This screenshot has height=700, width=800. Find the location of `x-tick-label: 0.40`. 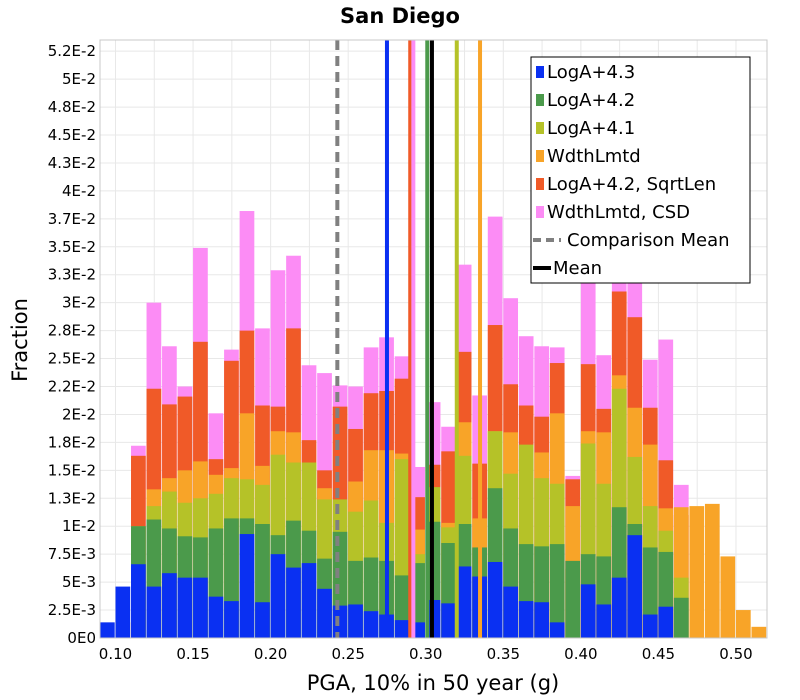

x-tick-label: 0.40 is located at coordinates (580, 654).